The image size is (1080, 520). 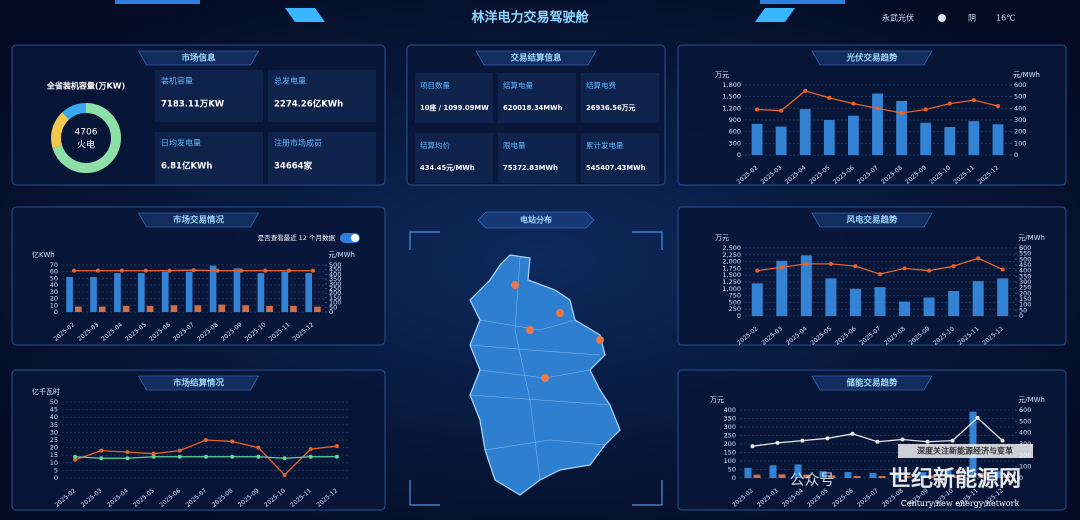 What do you see at coordinates (1021, 478) in the screenshot?
I see `y2-tick-label: 0` at bounding box center [1021, 478].